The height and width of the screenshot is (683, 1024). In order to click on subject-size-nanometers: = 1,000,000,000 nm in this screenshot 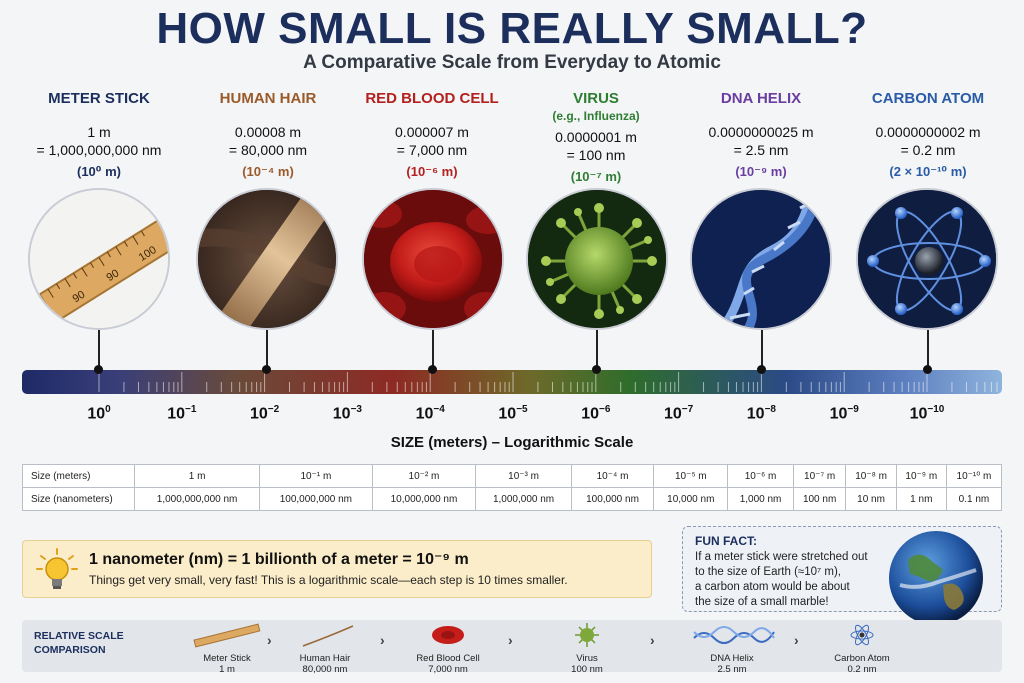, I will do `click(99, 150)`.